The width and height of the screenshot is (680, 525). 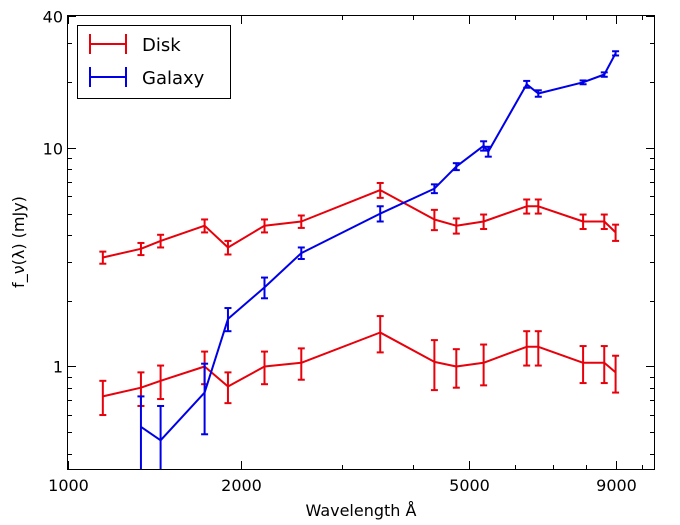 What do you see at coordinates (68, 485) in the screenshot?
I see `x-tick-label: 1000` at bounding box center [68, 485].